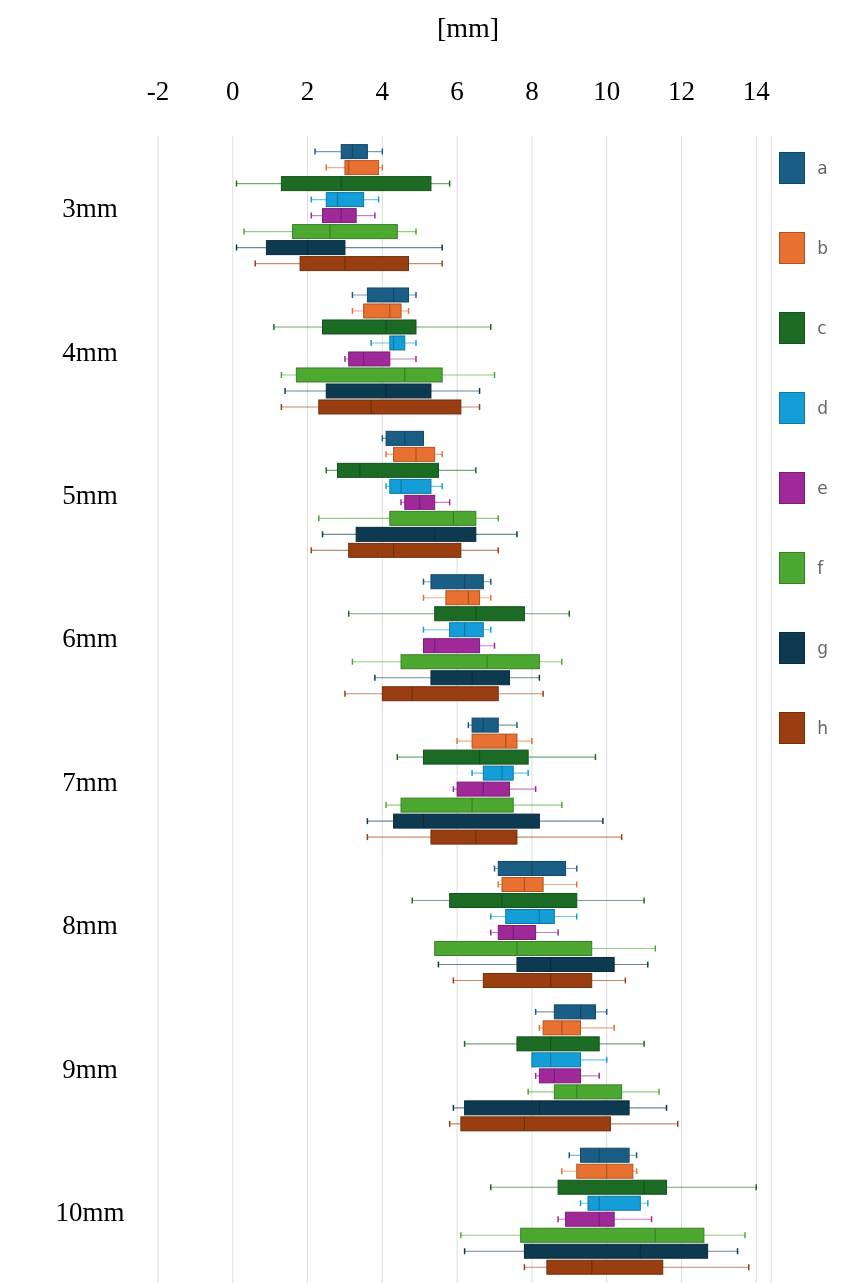 Image resolution: width=848 pixels, height=1283 pixels. Describe the element at coordinates (681, 91) in the screenshot. I see `x-tick-label: 12` at that location.